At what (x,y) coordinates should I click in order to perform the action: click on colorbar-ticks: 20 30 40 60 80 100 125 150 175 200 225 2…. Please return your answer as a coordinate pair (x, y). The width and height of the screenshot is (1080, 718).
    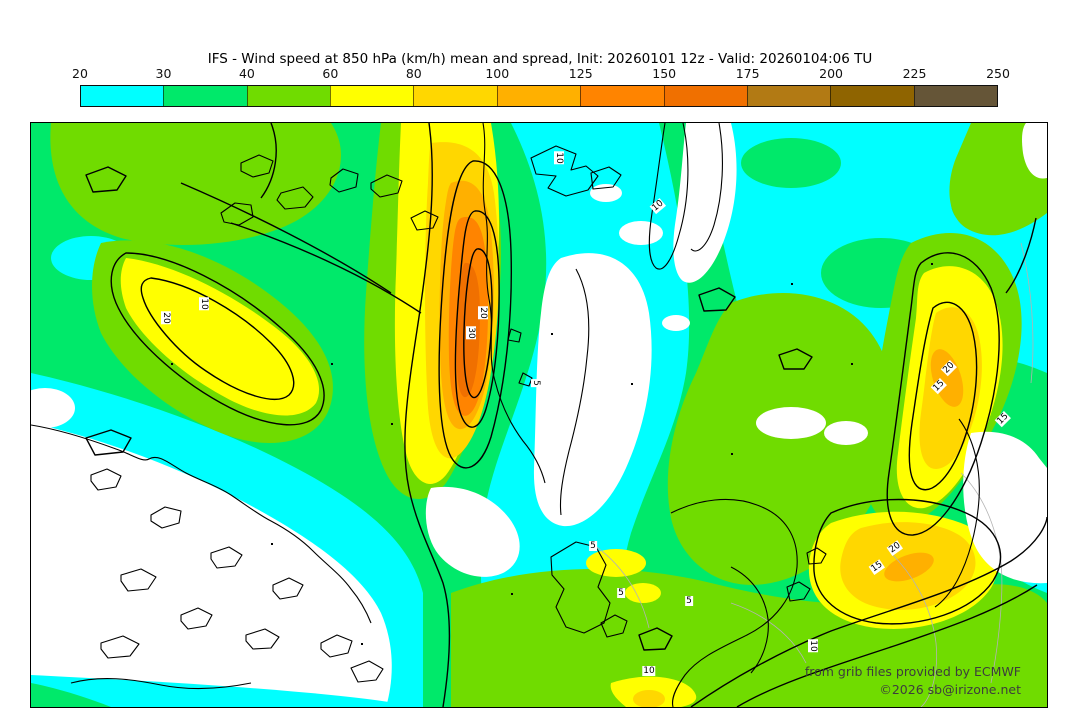
    Looking at the image, I should click on (541, 74).